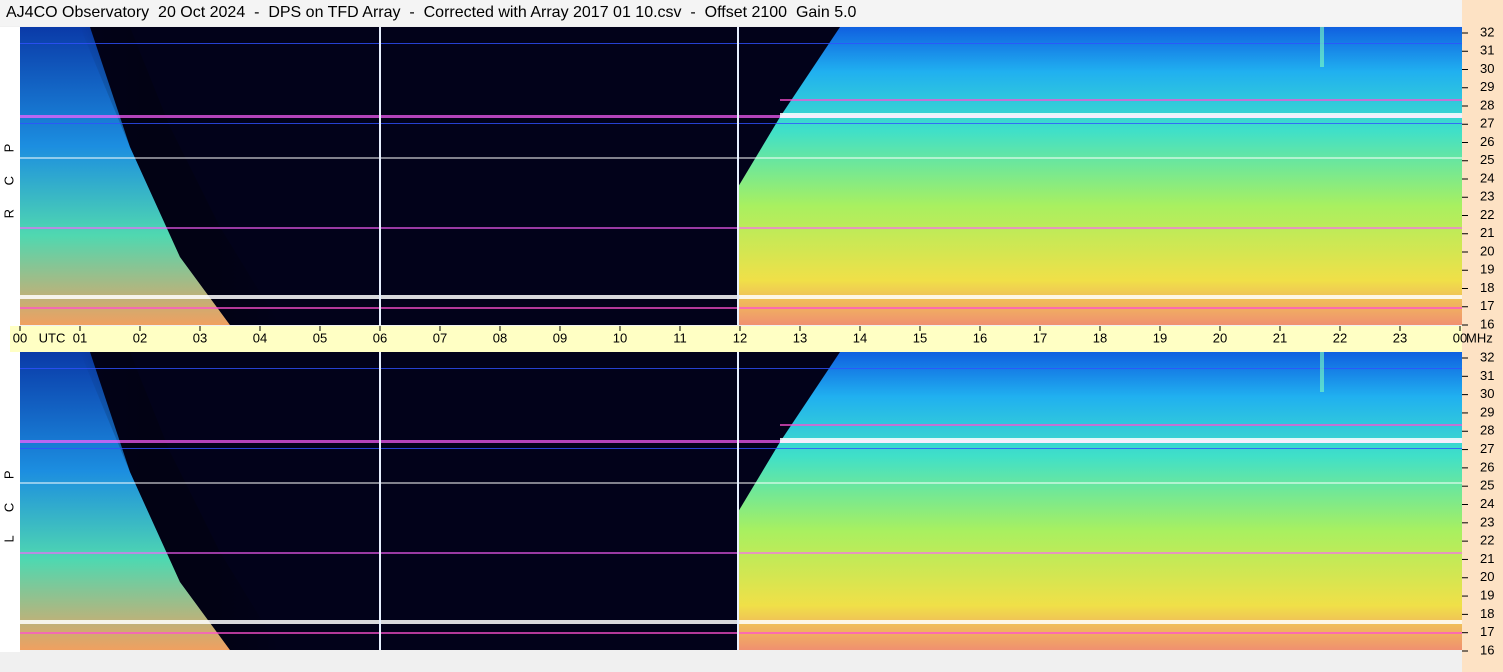 The height and width of the screenshot is (672, 1503). What do you see at coordinates (920, 337) in the screenshot?
I see `x-tick-label: 15` at bounding box center [920, 337].